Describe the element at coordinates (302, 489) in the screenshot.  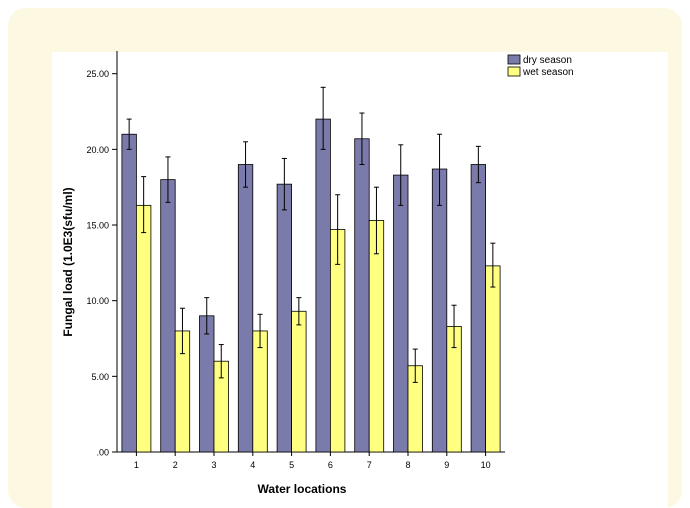
I see `x-axis-label: Water locations` at that location.